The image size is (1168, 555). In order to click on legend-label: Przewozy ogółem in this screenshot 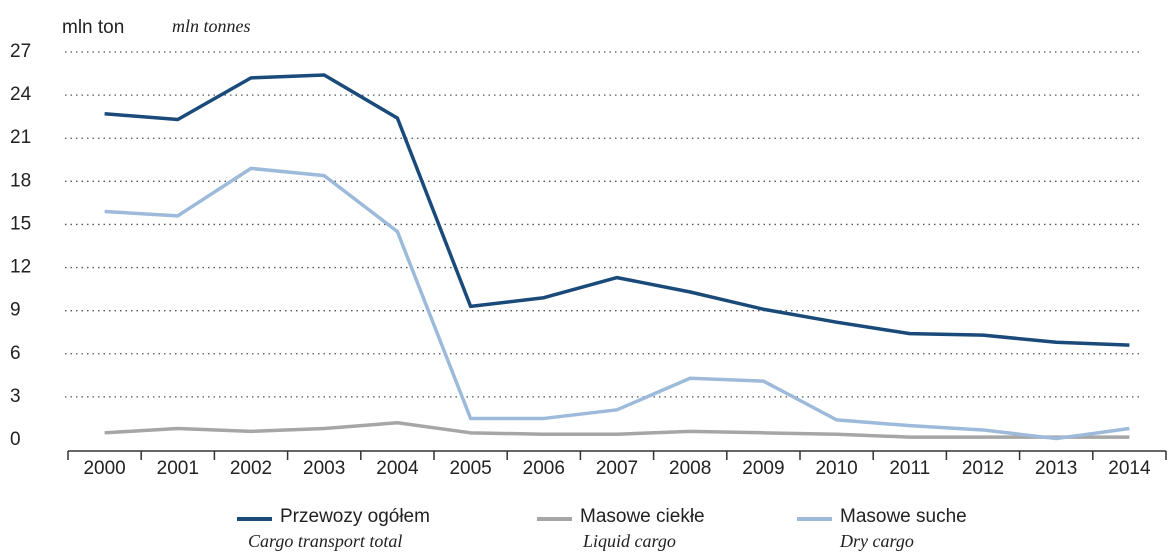, I will do `click(355, 516)`.